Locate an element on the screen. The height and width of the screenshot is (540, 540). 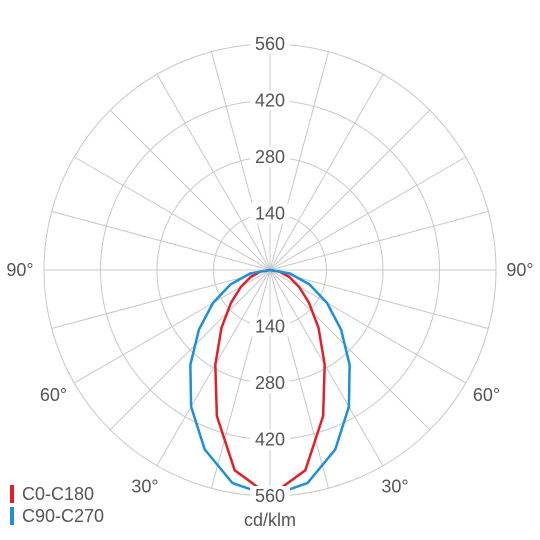
unit-label: cd/klm is located at coordinates (270, 520).